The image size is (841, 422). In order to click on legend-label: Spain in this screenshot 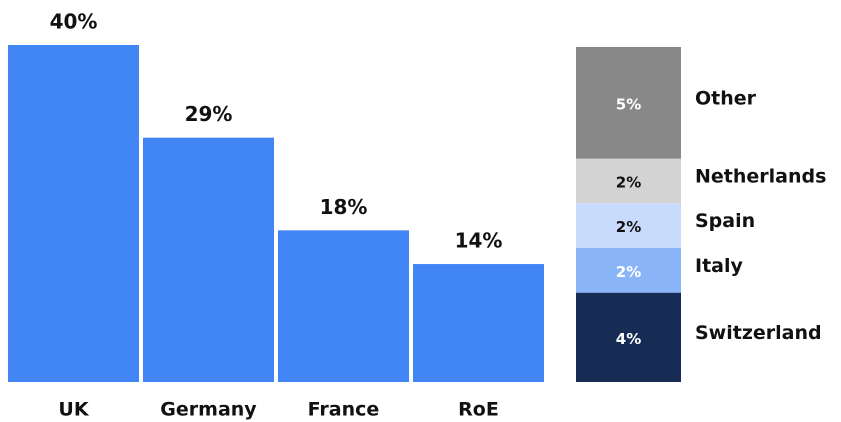, I will do `click(725, 221)`.